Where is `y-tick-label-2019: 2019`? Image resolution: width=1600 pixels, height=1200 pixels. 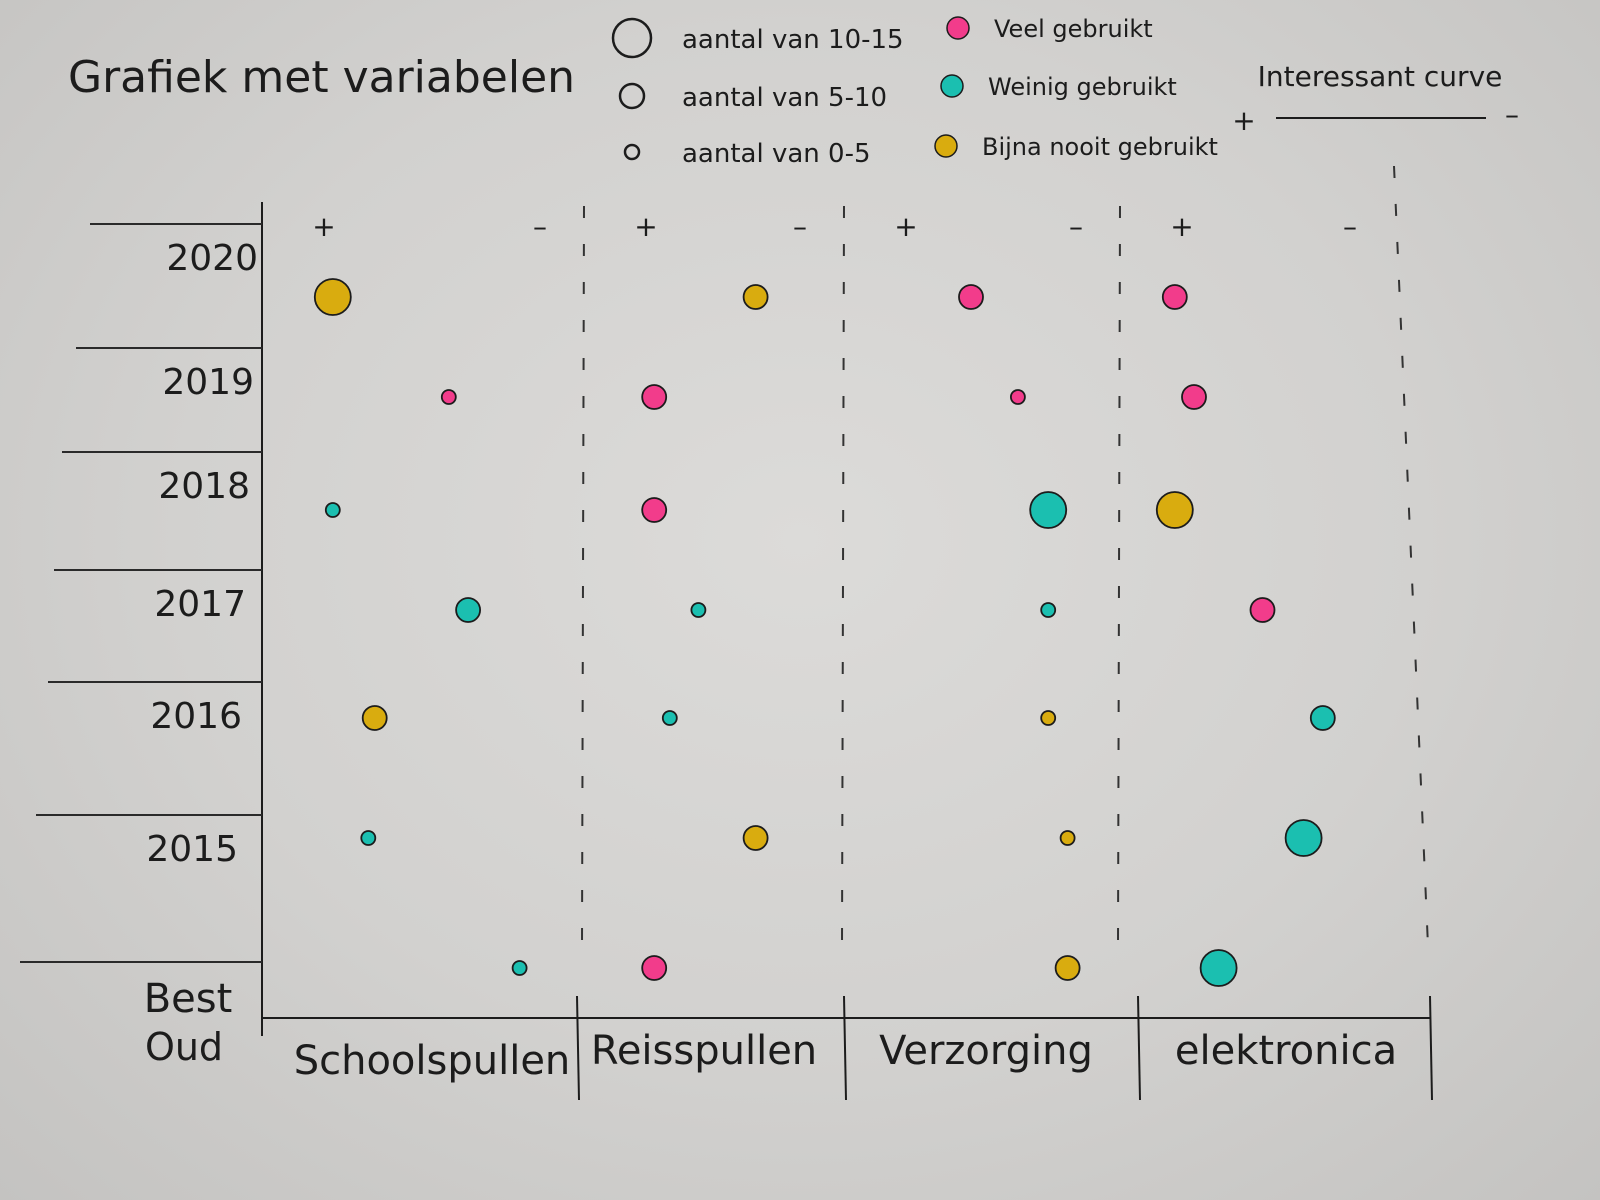
y-tick-label-2019: 2019 is located at coordinates (208, 382).